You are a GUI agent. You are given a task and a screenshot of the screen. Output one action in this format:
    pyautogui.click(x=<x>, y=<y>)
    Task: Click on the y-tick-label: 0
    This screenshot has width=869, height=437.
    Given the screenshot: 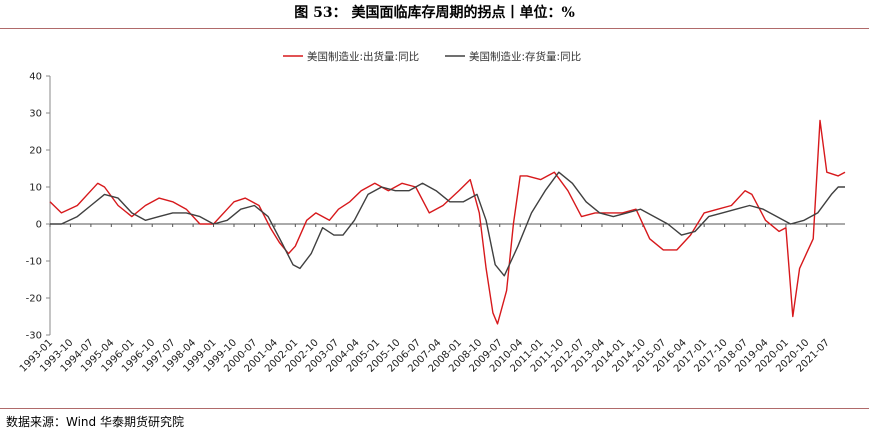 What is the action you would take?
    pyautogui.click(x=39, y=225)
    